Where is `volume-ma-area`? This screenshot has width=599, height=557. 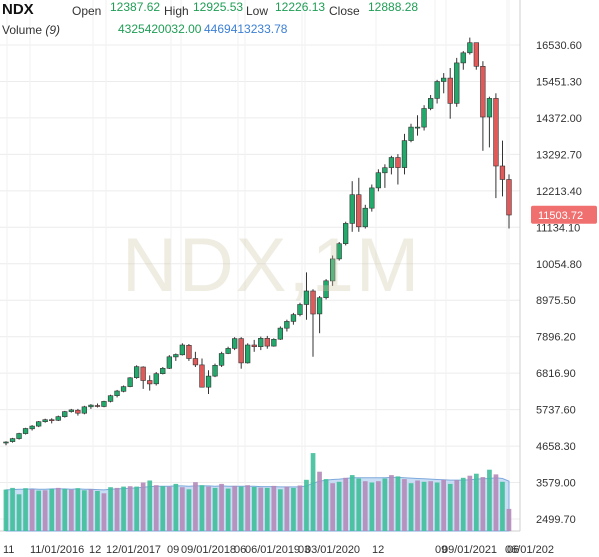
volume-ma-area is located at coordinates (257, 504).